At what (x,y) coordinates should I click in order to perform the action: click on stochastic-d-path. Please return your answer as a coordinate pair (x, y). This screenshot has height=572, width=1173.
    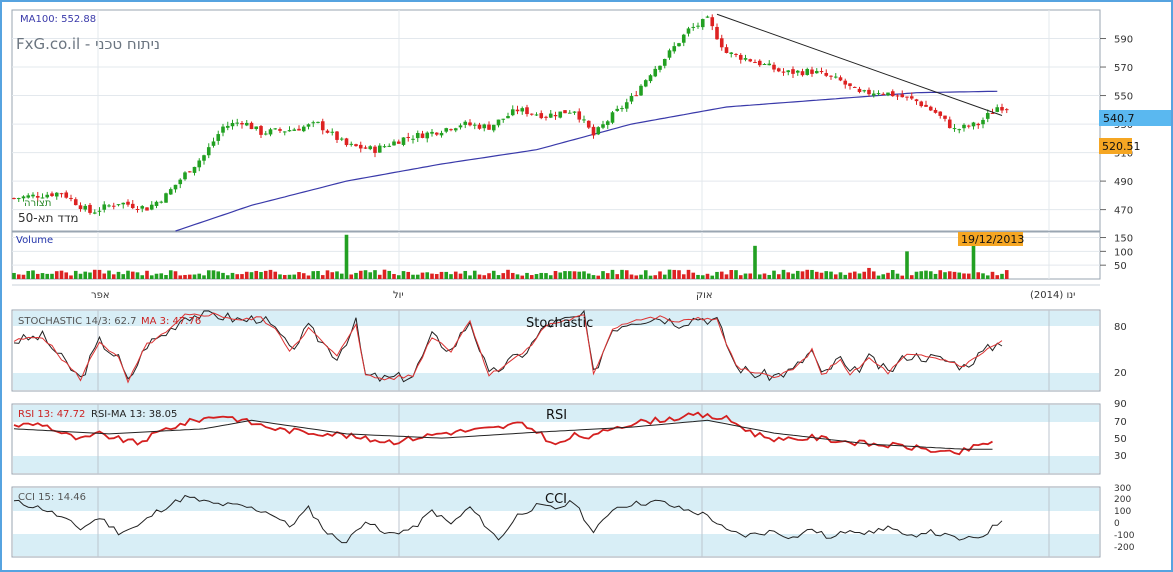
    Looking at the image, I should click on (508, 348).